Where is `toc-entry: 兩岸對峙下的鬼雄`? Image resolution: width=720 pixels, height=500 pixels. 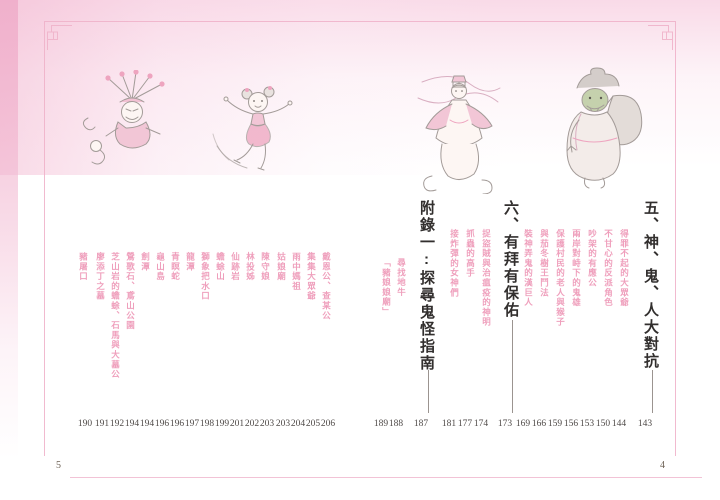
toc-entry: 兩岸對峙下的鬼雄 is located at coordinates (576, 268).